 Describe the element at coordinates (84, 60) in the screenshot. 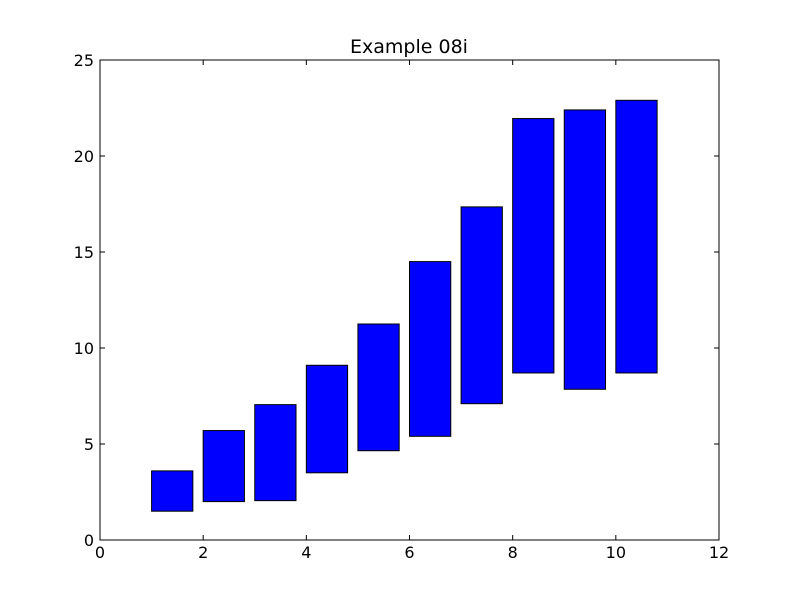

I see `y-tick-label-25: 25` at that location.